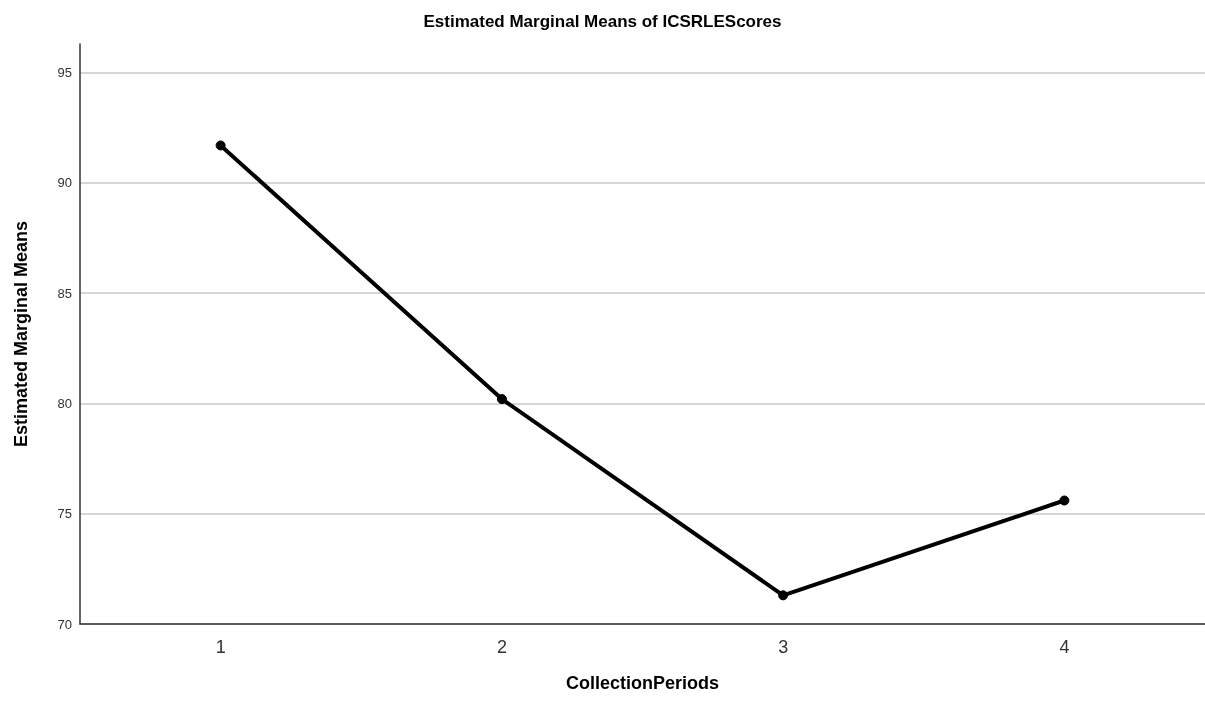 The width and height of the screenshot is (1205, 707). Describe the element at coordinates (64, 514) in the screenshot. I see `y-tick-label: 75` at that location.